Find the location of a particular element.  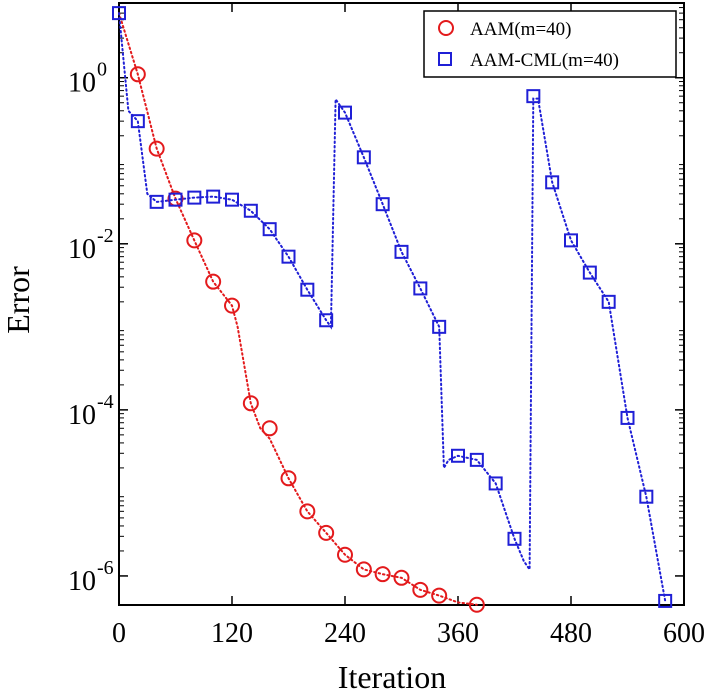

x-tick-label: 360 is located at coordinates (458, 633).